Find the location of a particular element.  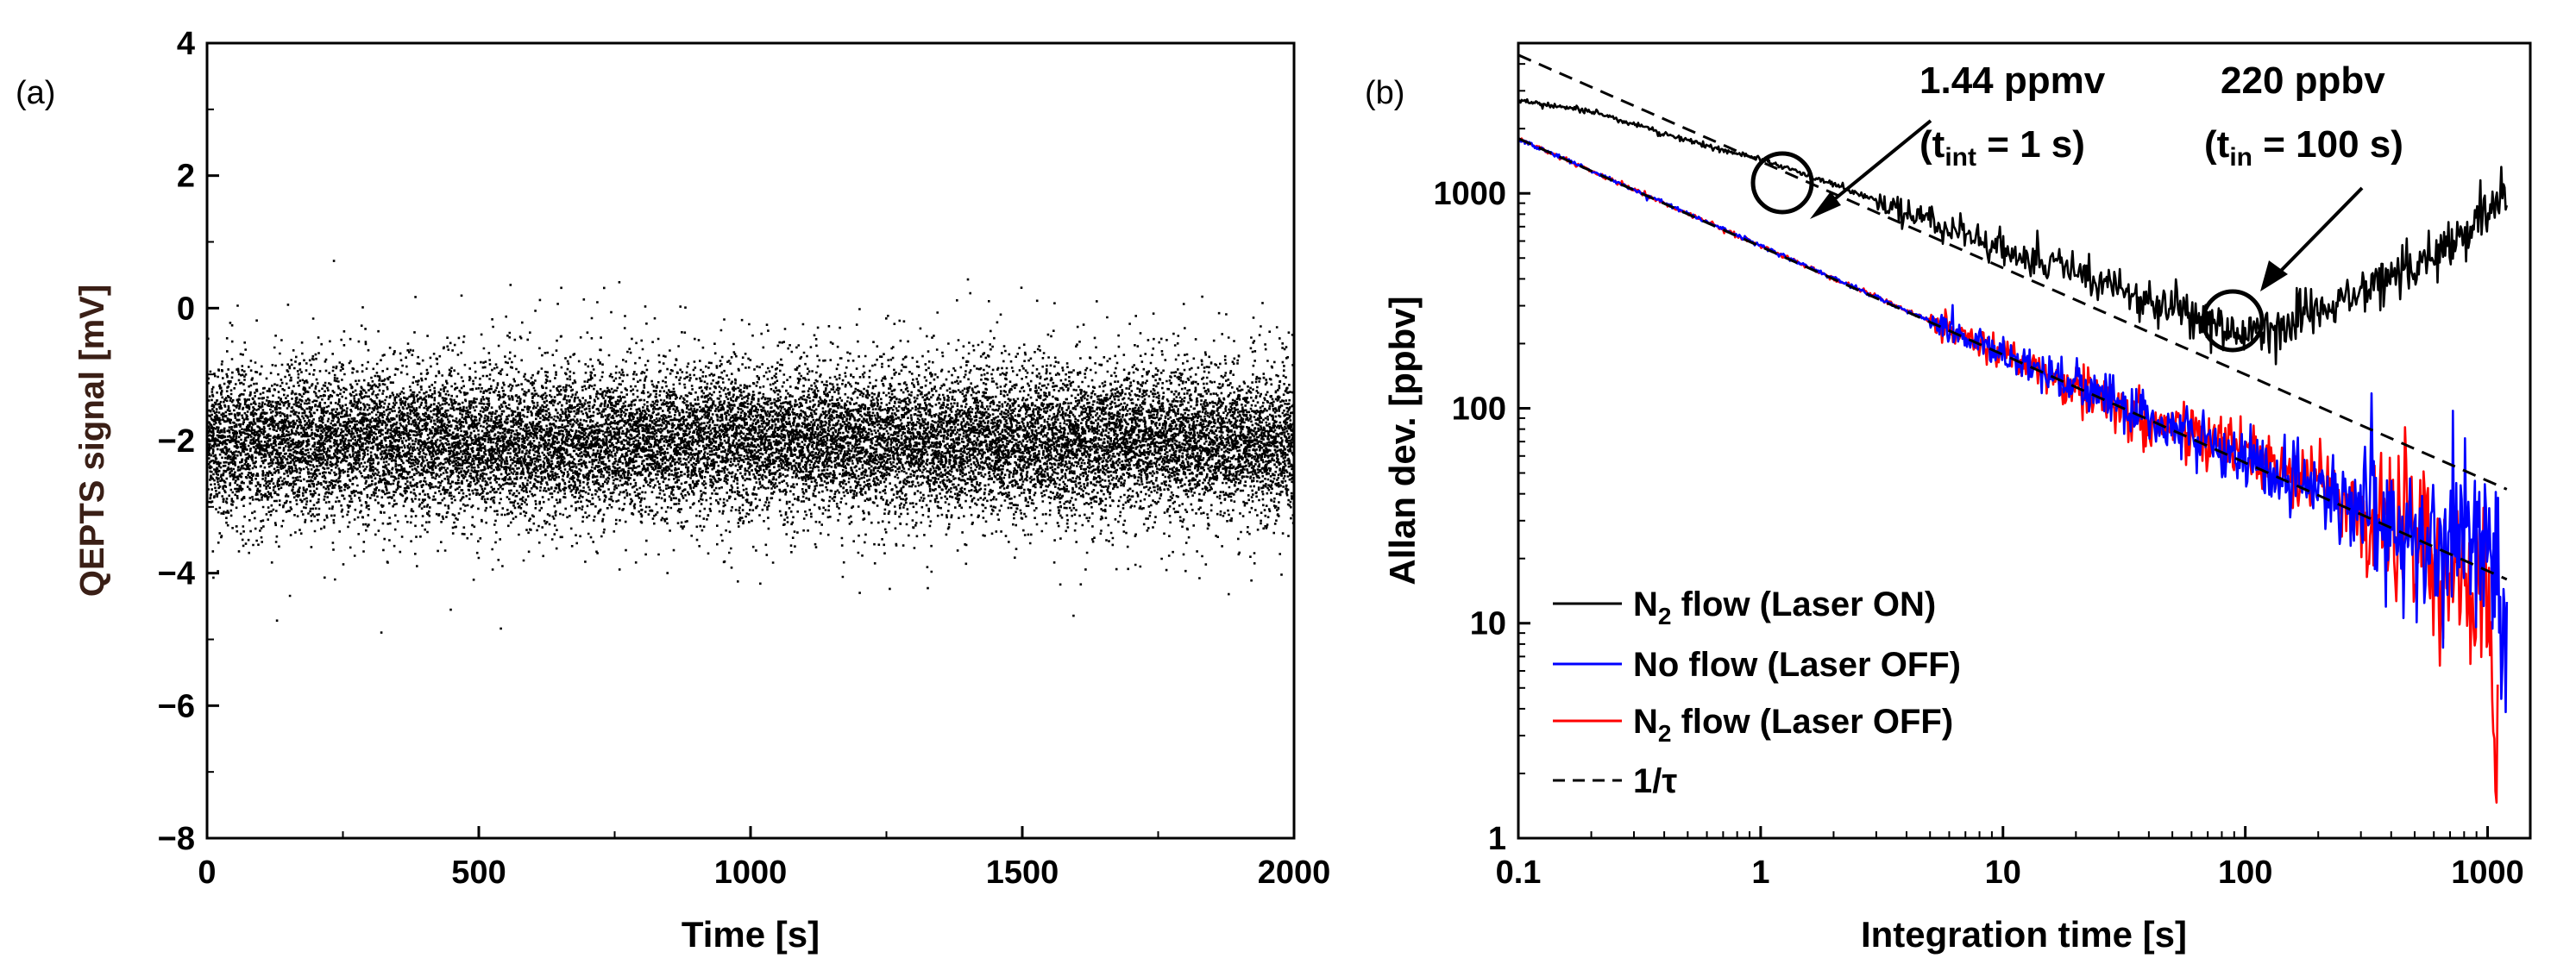

y-tick-label: 0 is located at coordinates (186, 309).